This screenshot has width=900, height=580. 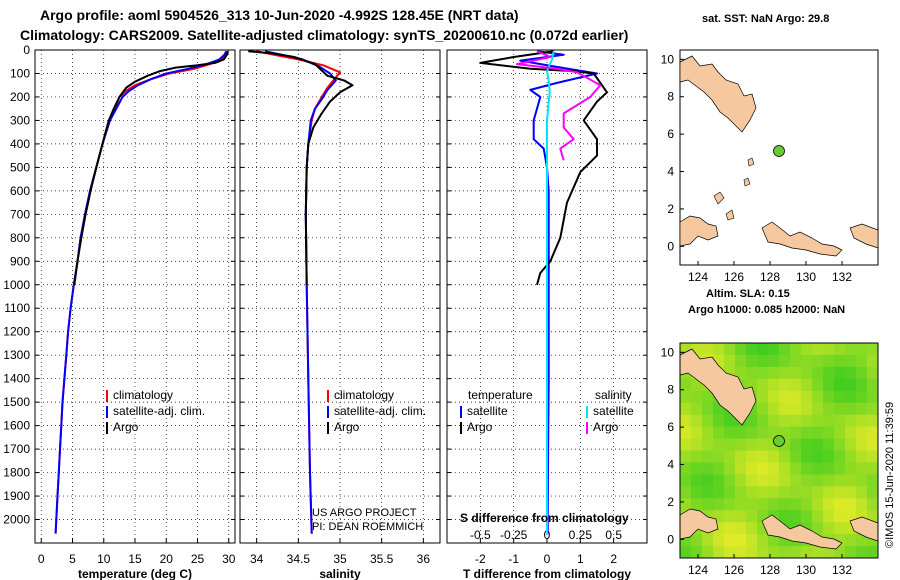 What do you see at coordinates (480, 427) in the screenshot?
I see `legend-t-argo-label: Argo` at bounding box center [480, 427].